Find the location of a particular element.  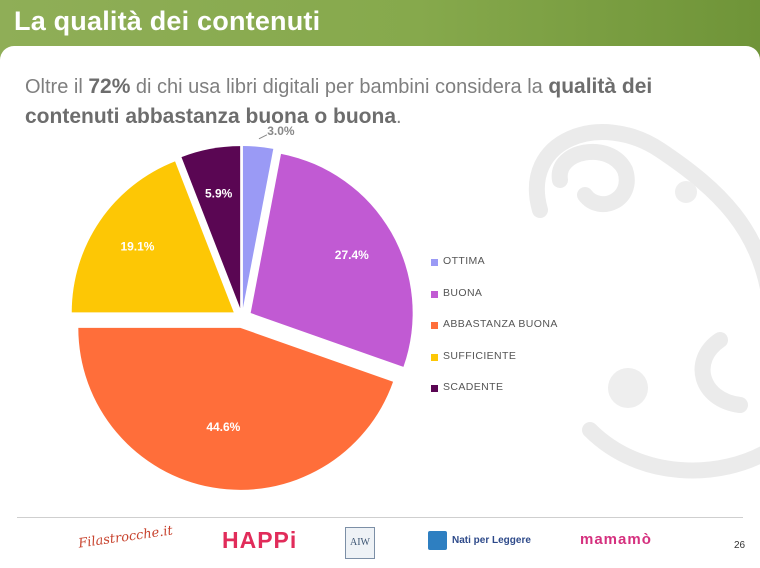

happi-logo: HAPPi is located at coordinates (260, 540).